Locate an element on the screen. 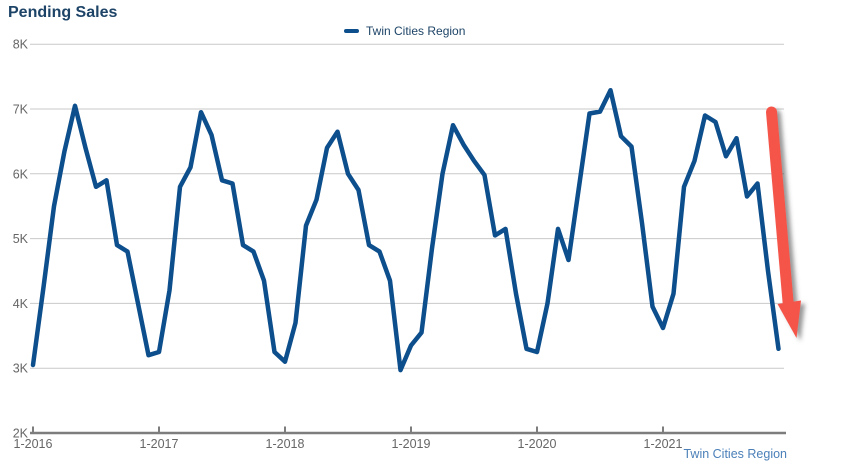 The height and width of the screenshot is (469, 841). y-axis-labels: 8K 7K 6K 5K 4K 3K 2K is located at coordinates (21, 239).